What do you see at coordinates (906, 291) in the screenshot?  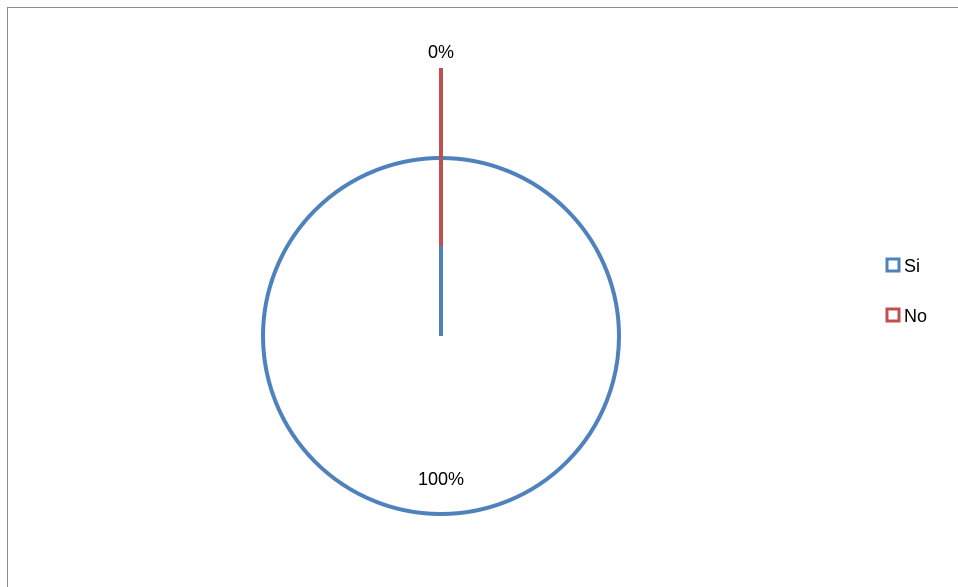 I see `legend: Si No` at bounding box center [906, 291].